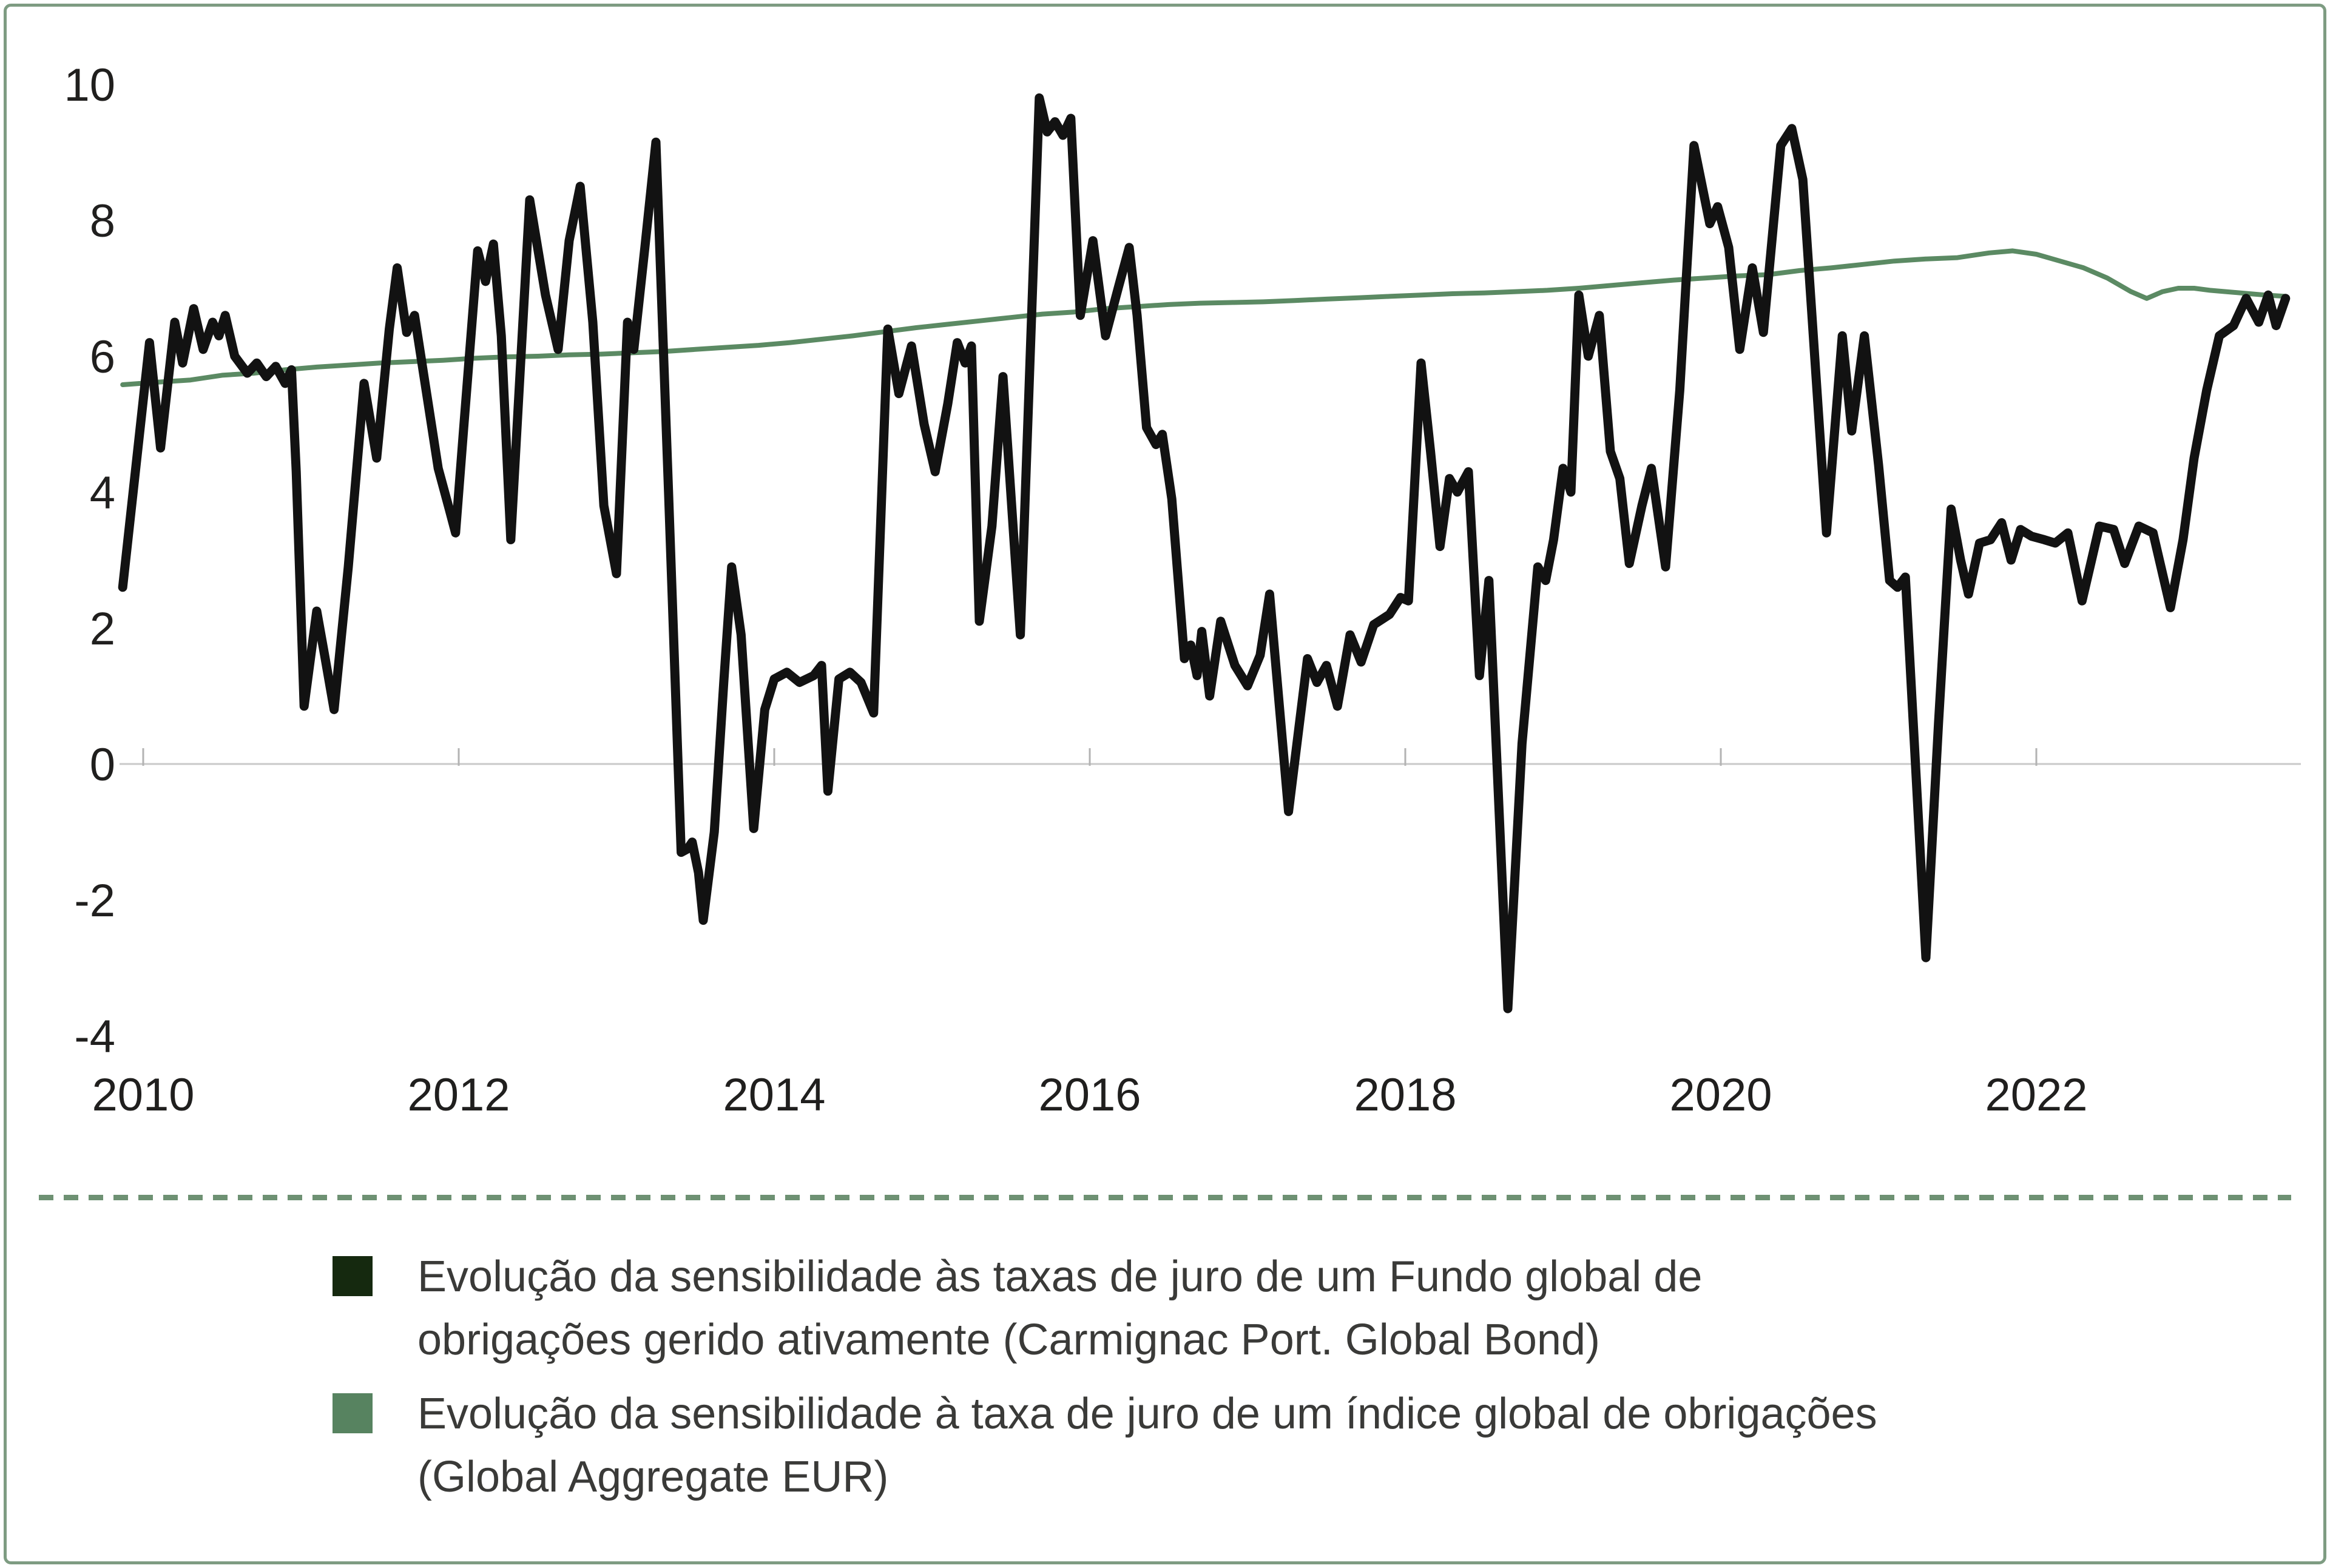 The width and height of the screenshot is (2330, 1568). Describe the element at coordinates (95, 901) in the screenshot. I see `y-axis-label: -2` at that location.